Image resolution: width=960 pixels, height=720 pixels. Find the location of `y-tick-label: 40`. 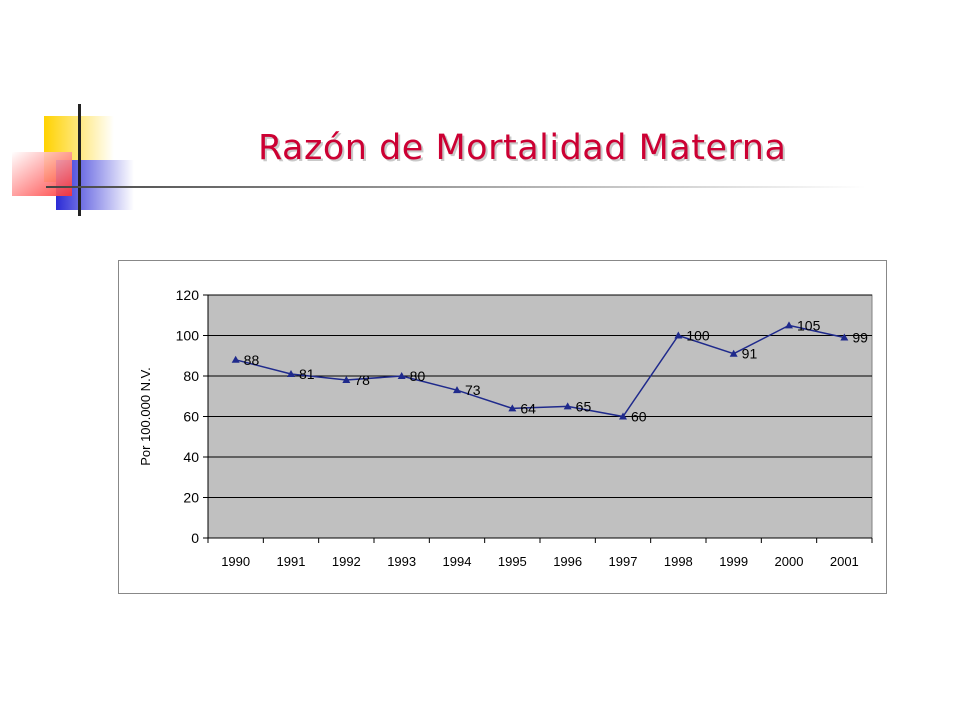

y-tick-label: 40 is located at coordinates (191, 457).